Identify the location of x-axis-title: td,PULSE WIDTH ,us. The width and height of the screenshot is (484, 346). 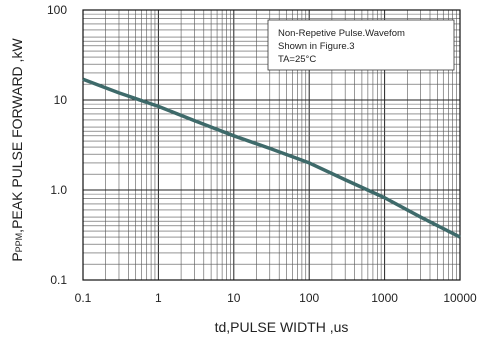
(282, 327).